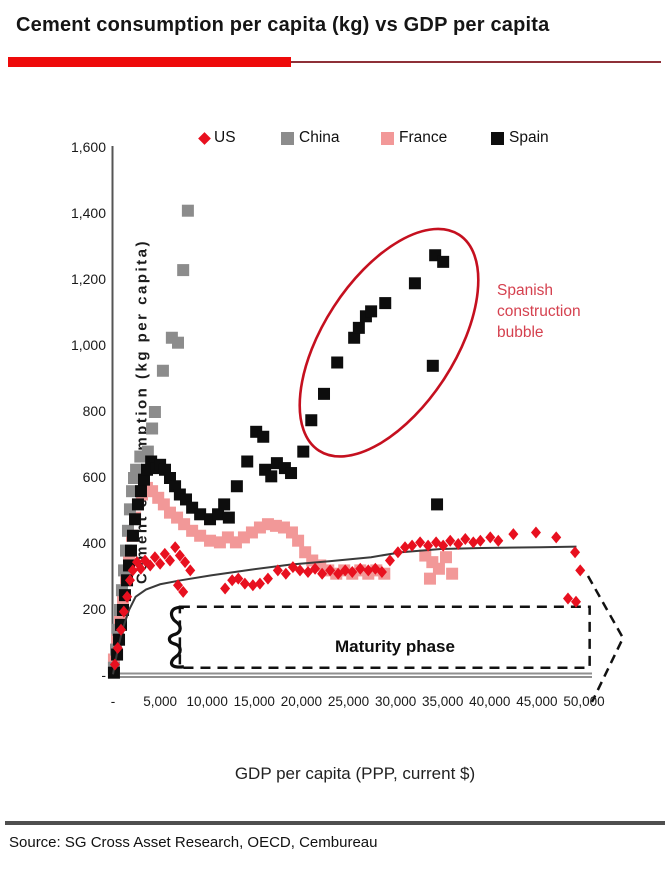 Image resolution: width=671 pixels, height=876 pixels. I want to click on spanish-bubble-annotation: Spanish construction bubble, so click(539, 311).